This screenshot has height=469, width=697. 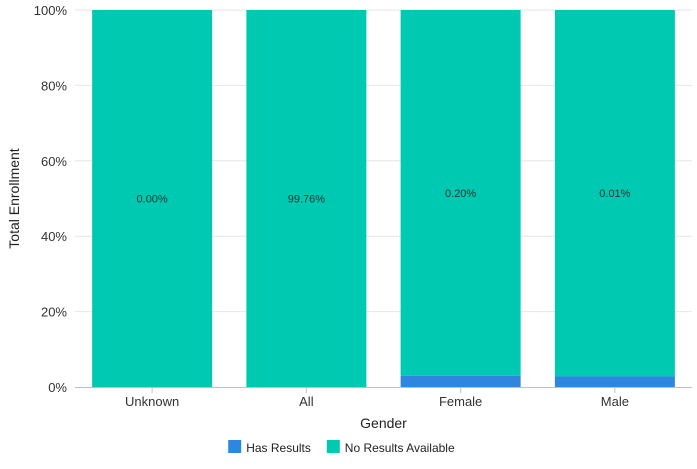 I want to click on y-axis-title: Total Enrollment, so click(x=14, y=198).